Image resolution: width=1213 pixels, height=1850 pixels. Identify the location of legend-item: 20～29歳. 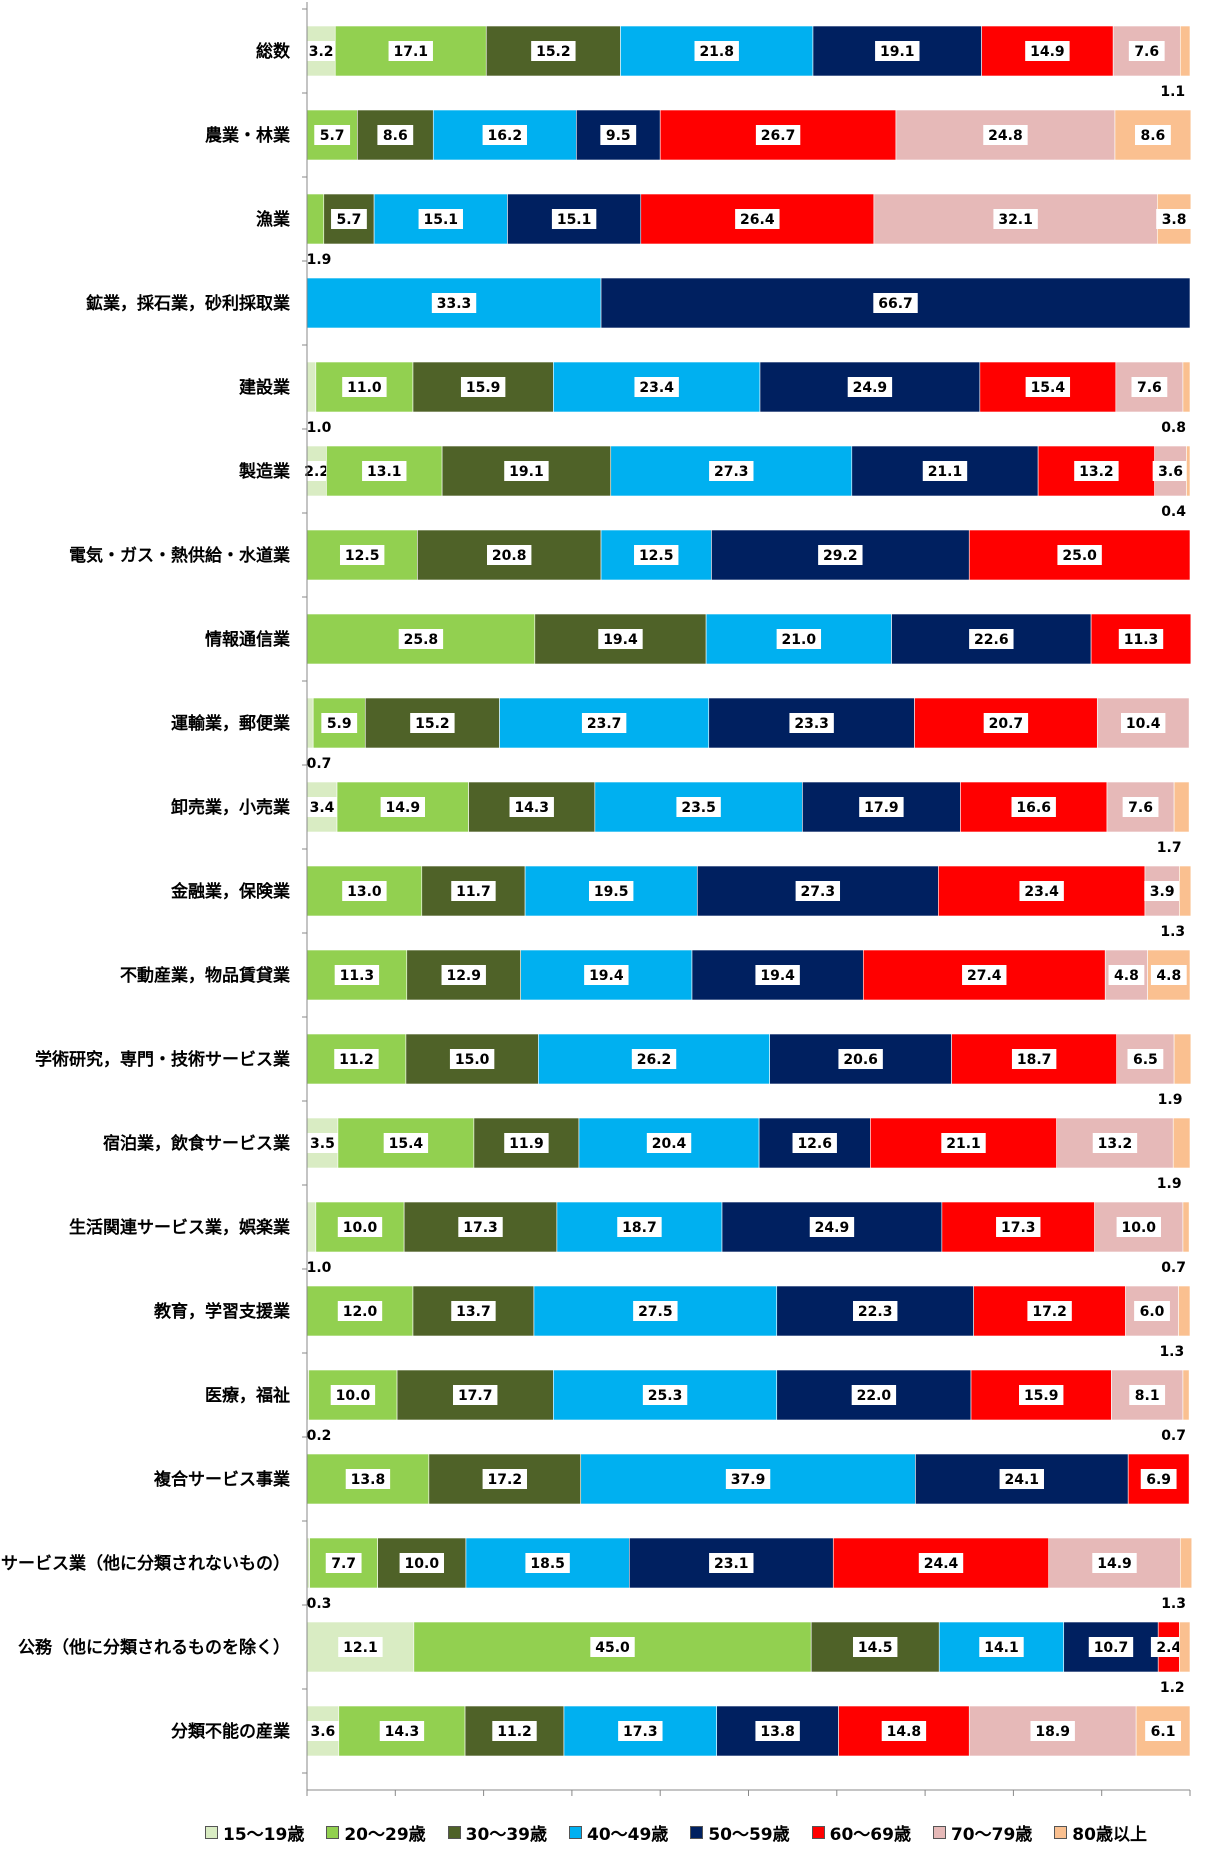
(376, 1832).